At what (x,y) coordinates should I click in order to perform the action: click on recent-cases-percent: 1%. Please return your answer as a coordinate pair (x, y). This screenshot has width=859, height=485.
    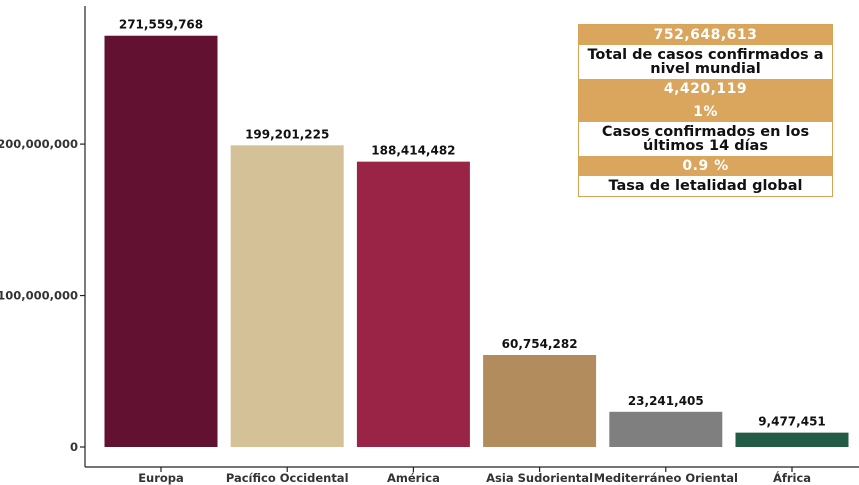
    Looking at the image, I should click on (705, 112).